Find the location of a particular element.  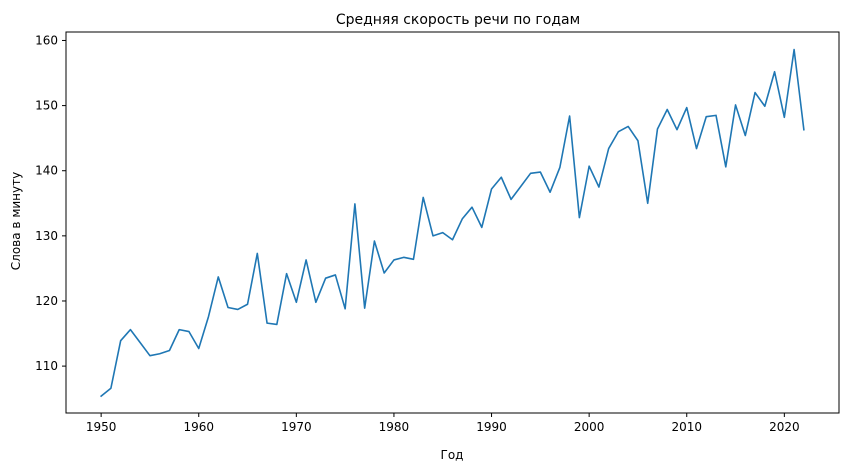

y-tick-label: 130 is located at coordinates (46, 236).